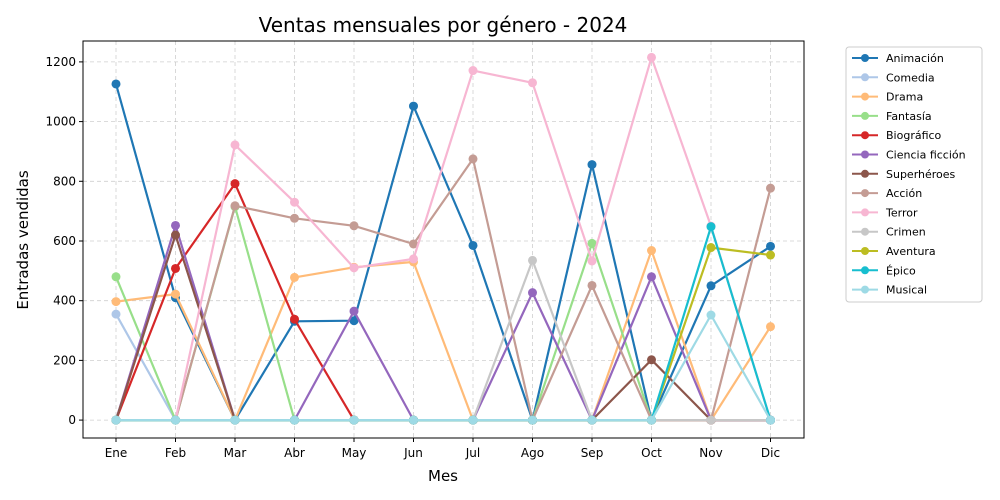 This screenshot has height=500, width=1000. I want to click on x-tick-label: Jul, so click(472, 453).